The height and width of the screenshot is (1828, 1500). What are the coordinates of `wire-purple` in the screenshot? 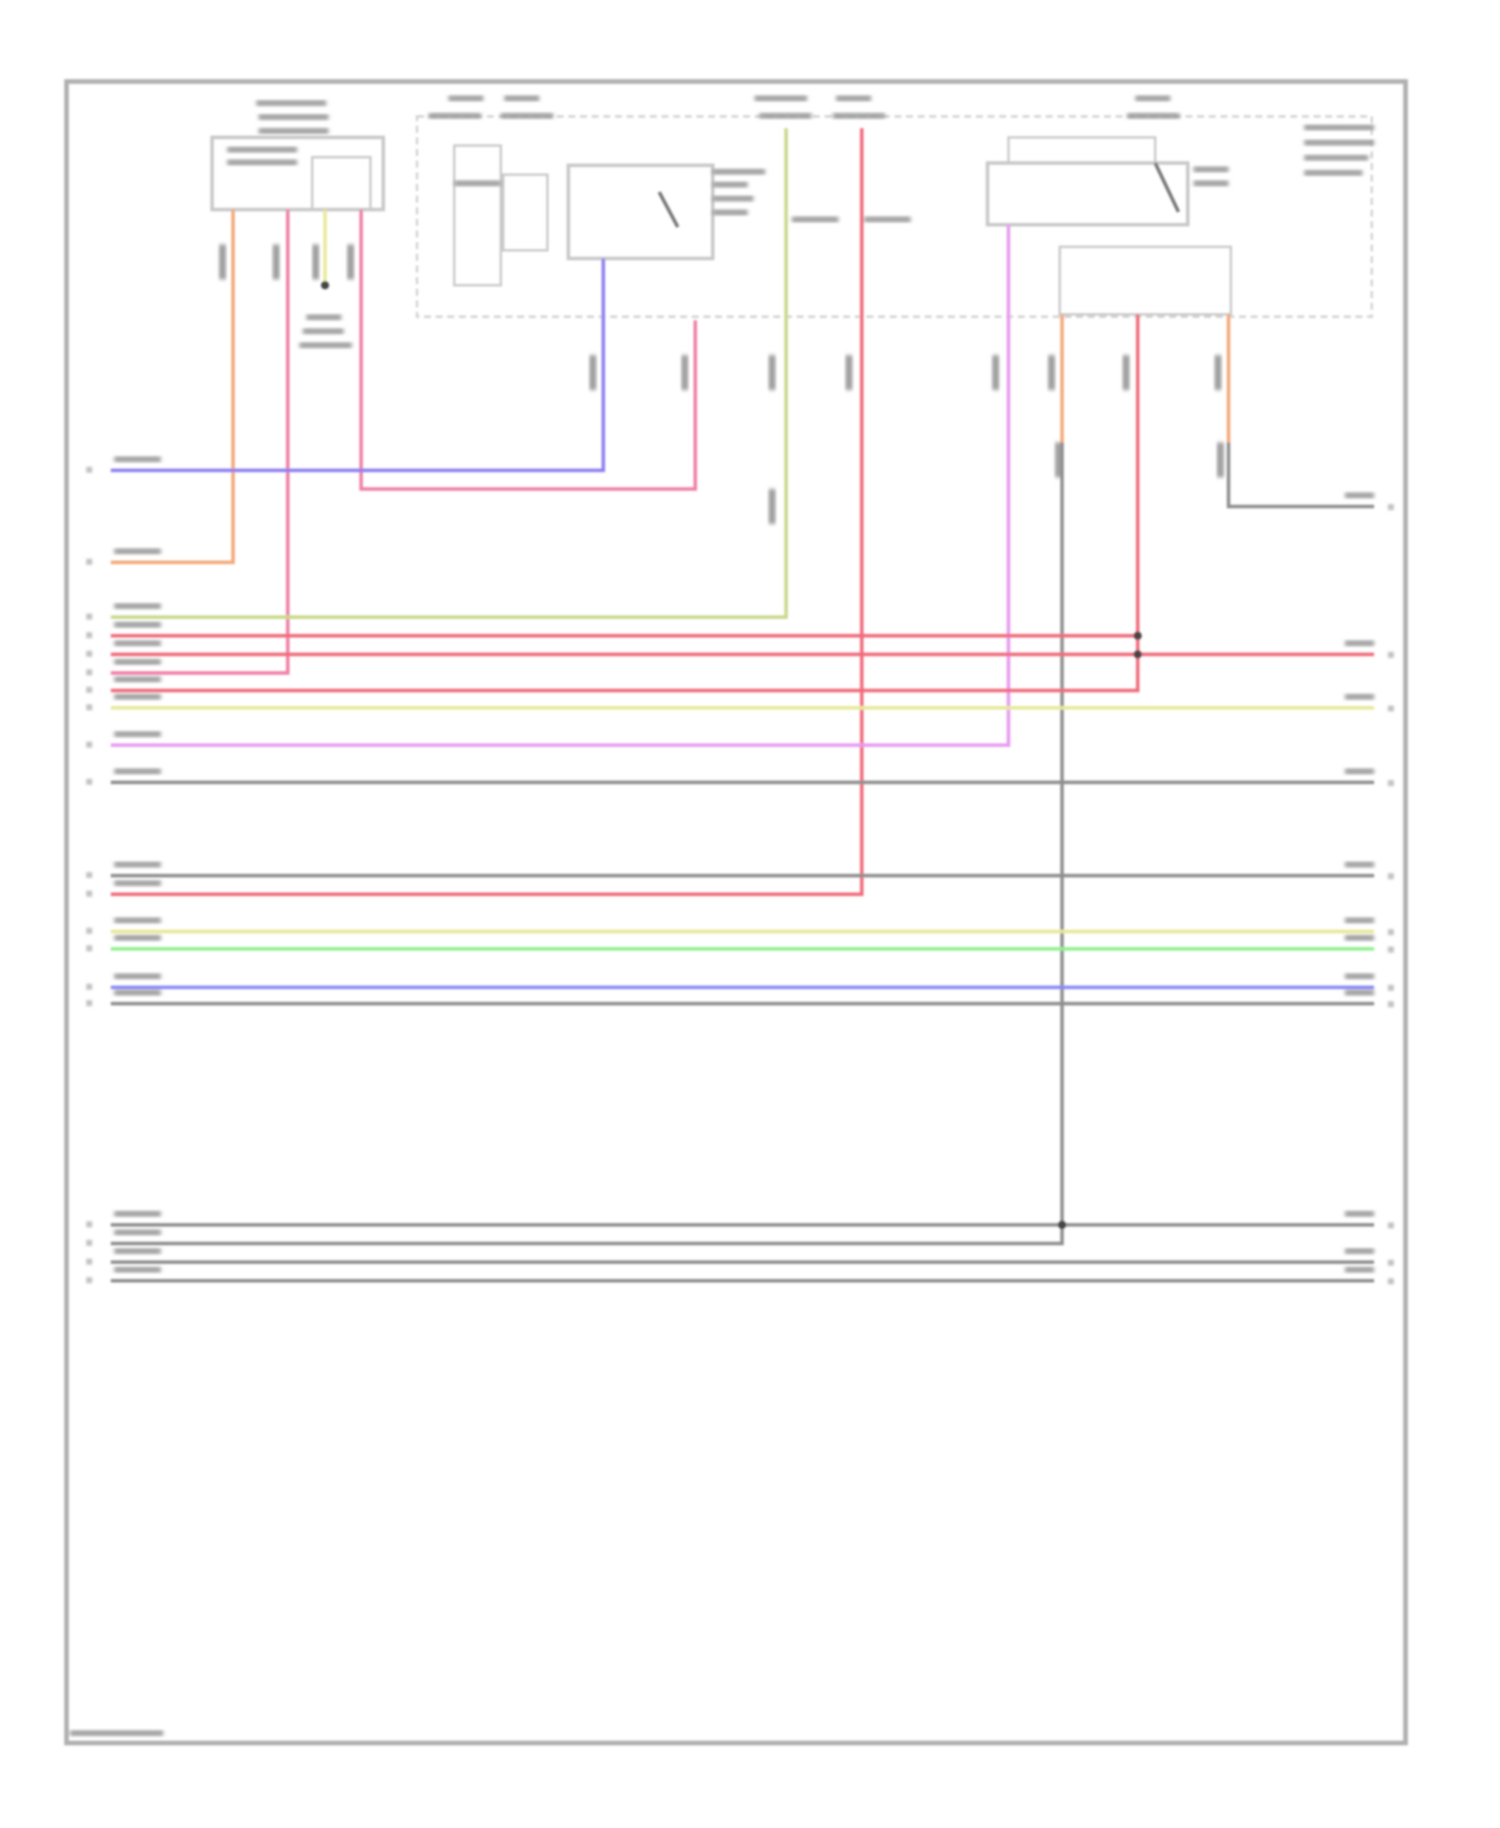 It's located at (358, 365).